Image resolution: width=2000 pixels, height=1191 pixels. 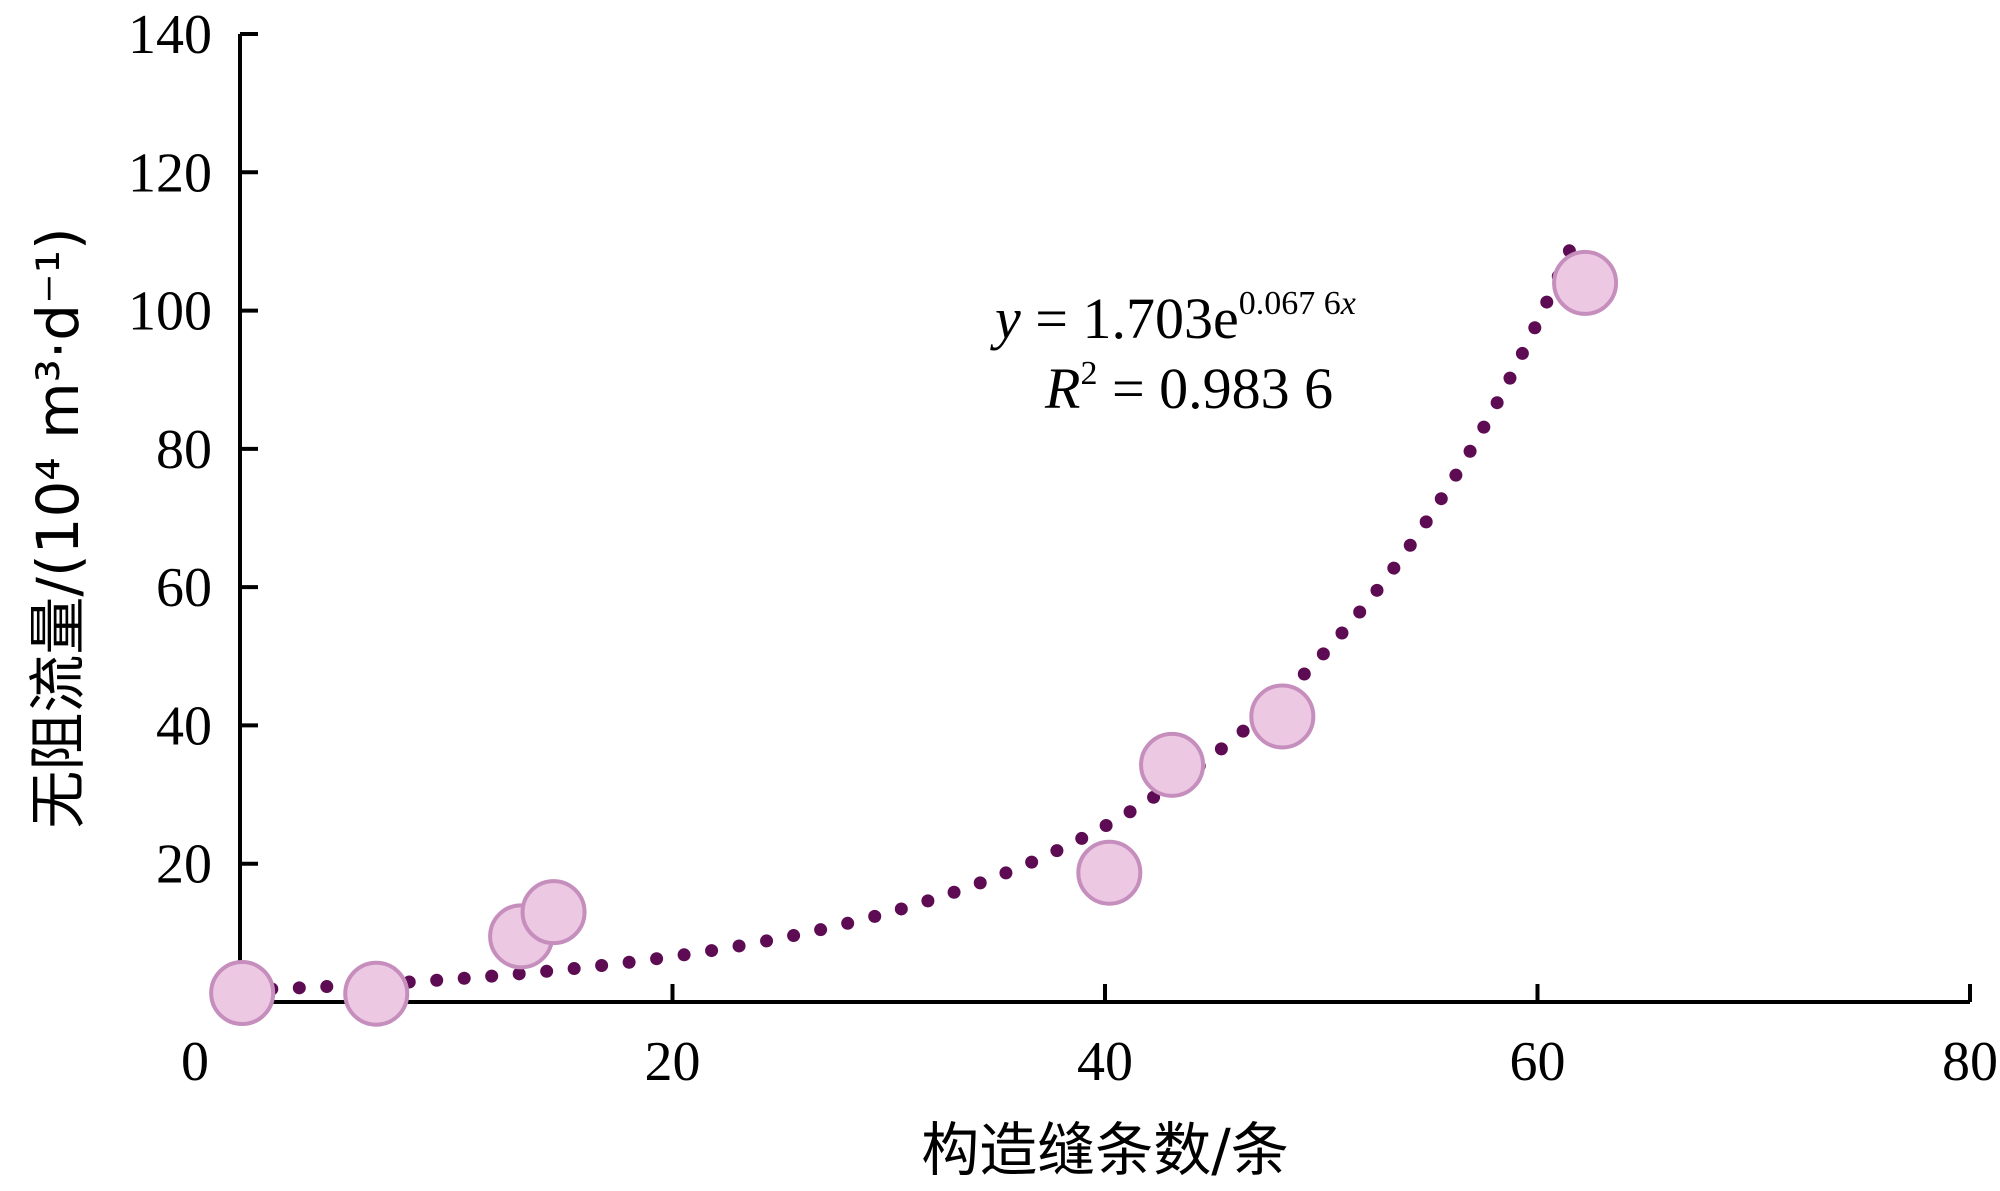 I want to click on x-tick-label: 0, so click(x=195, y=1062).